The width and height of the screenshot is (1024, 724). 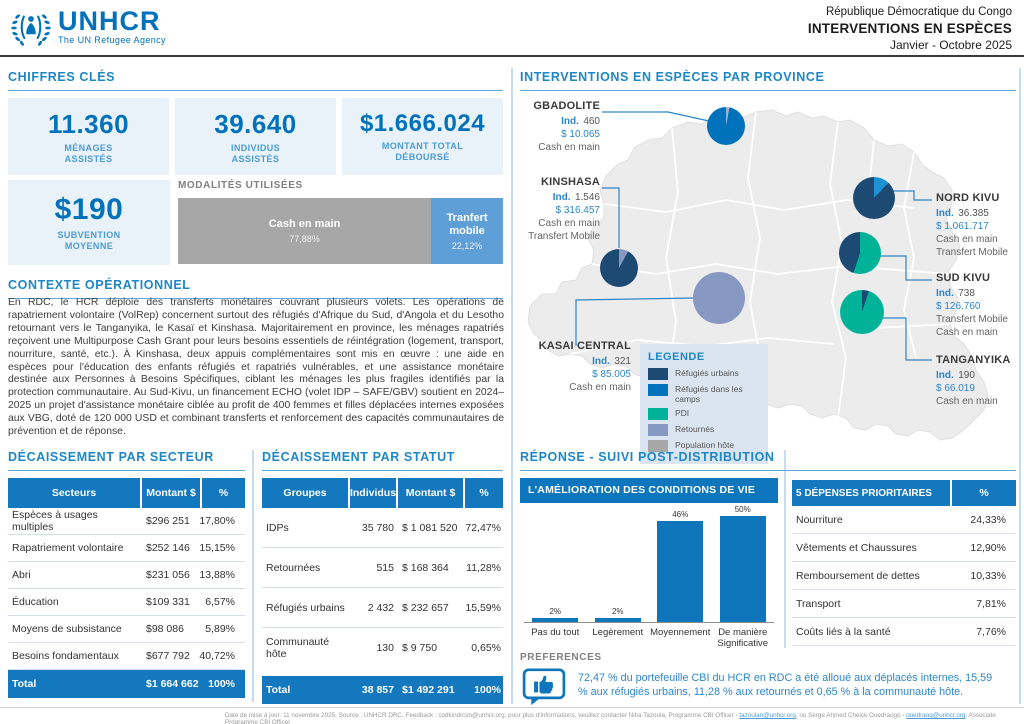 I want to click on reporting-period: Janvier - Octobre 2025, so click(x=950, y=45).